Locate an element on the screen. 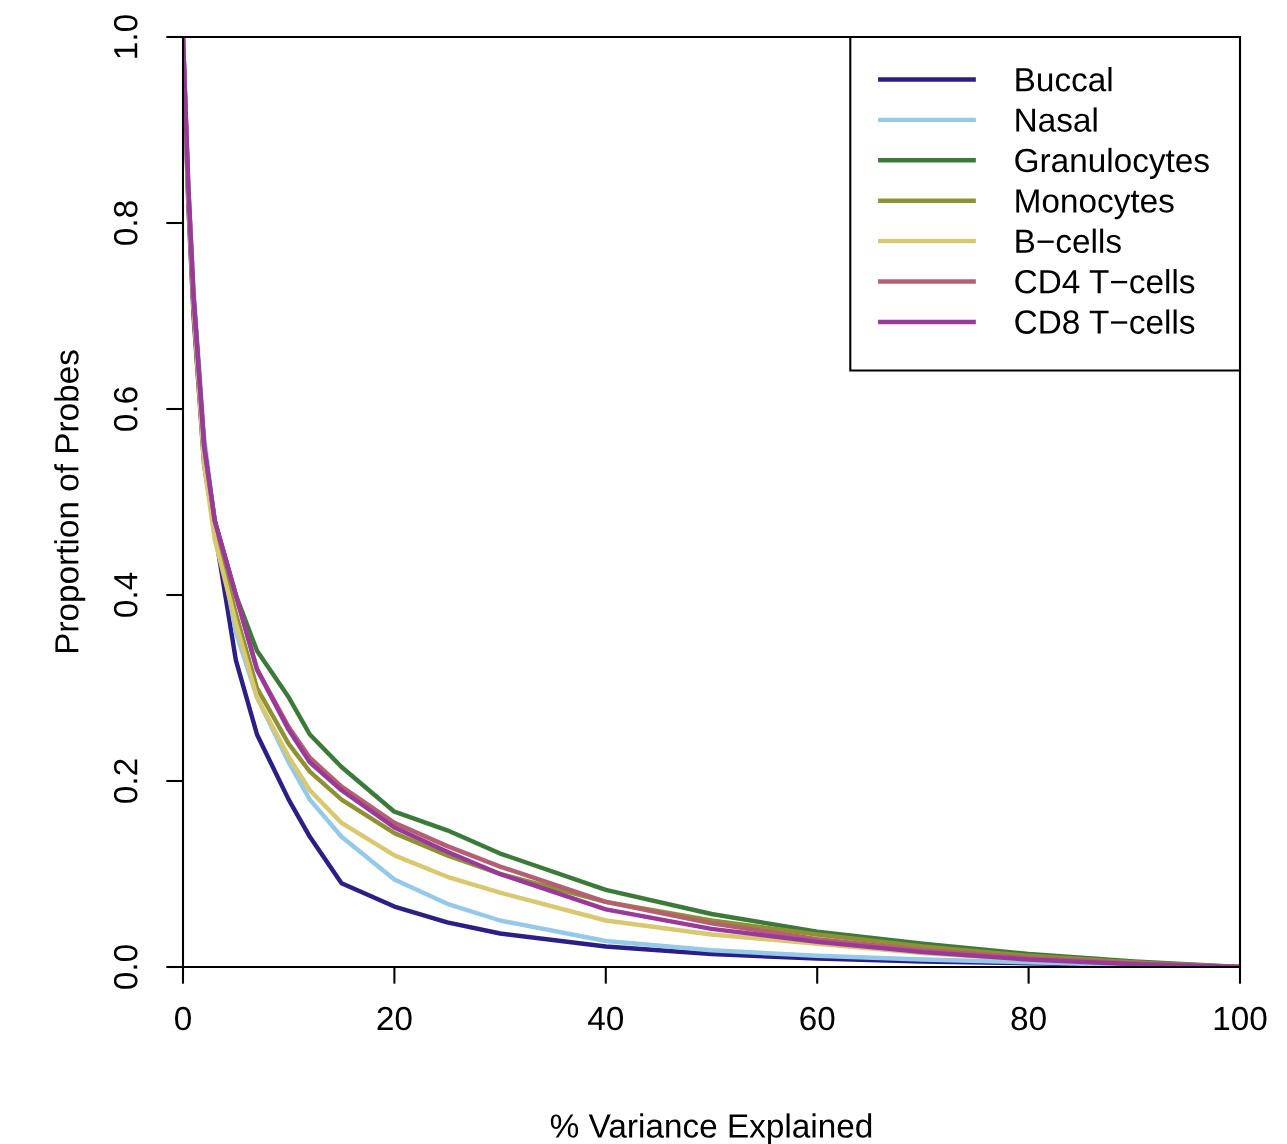 The image size is (1287, 1144). legend-label: Buccal is located at coordinates (1064, 79).